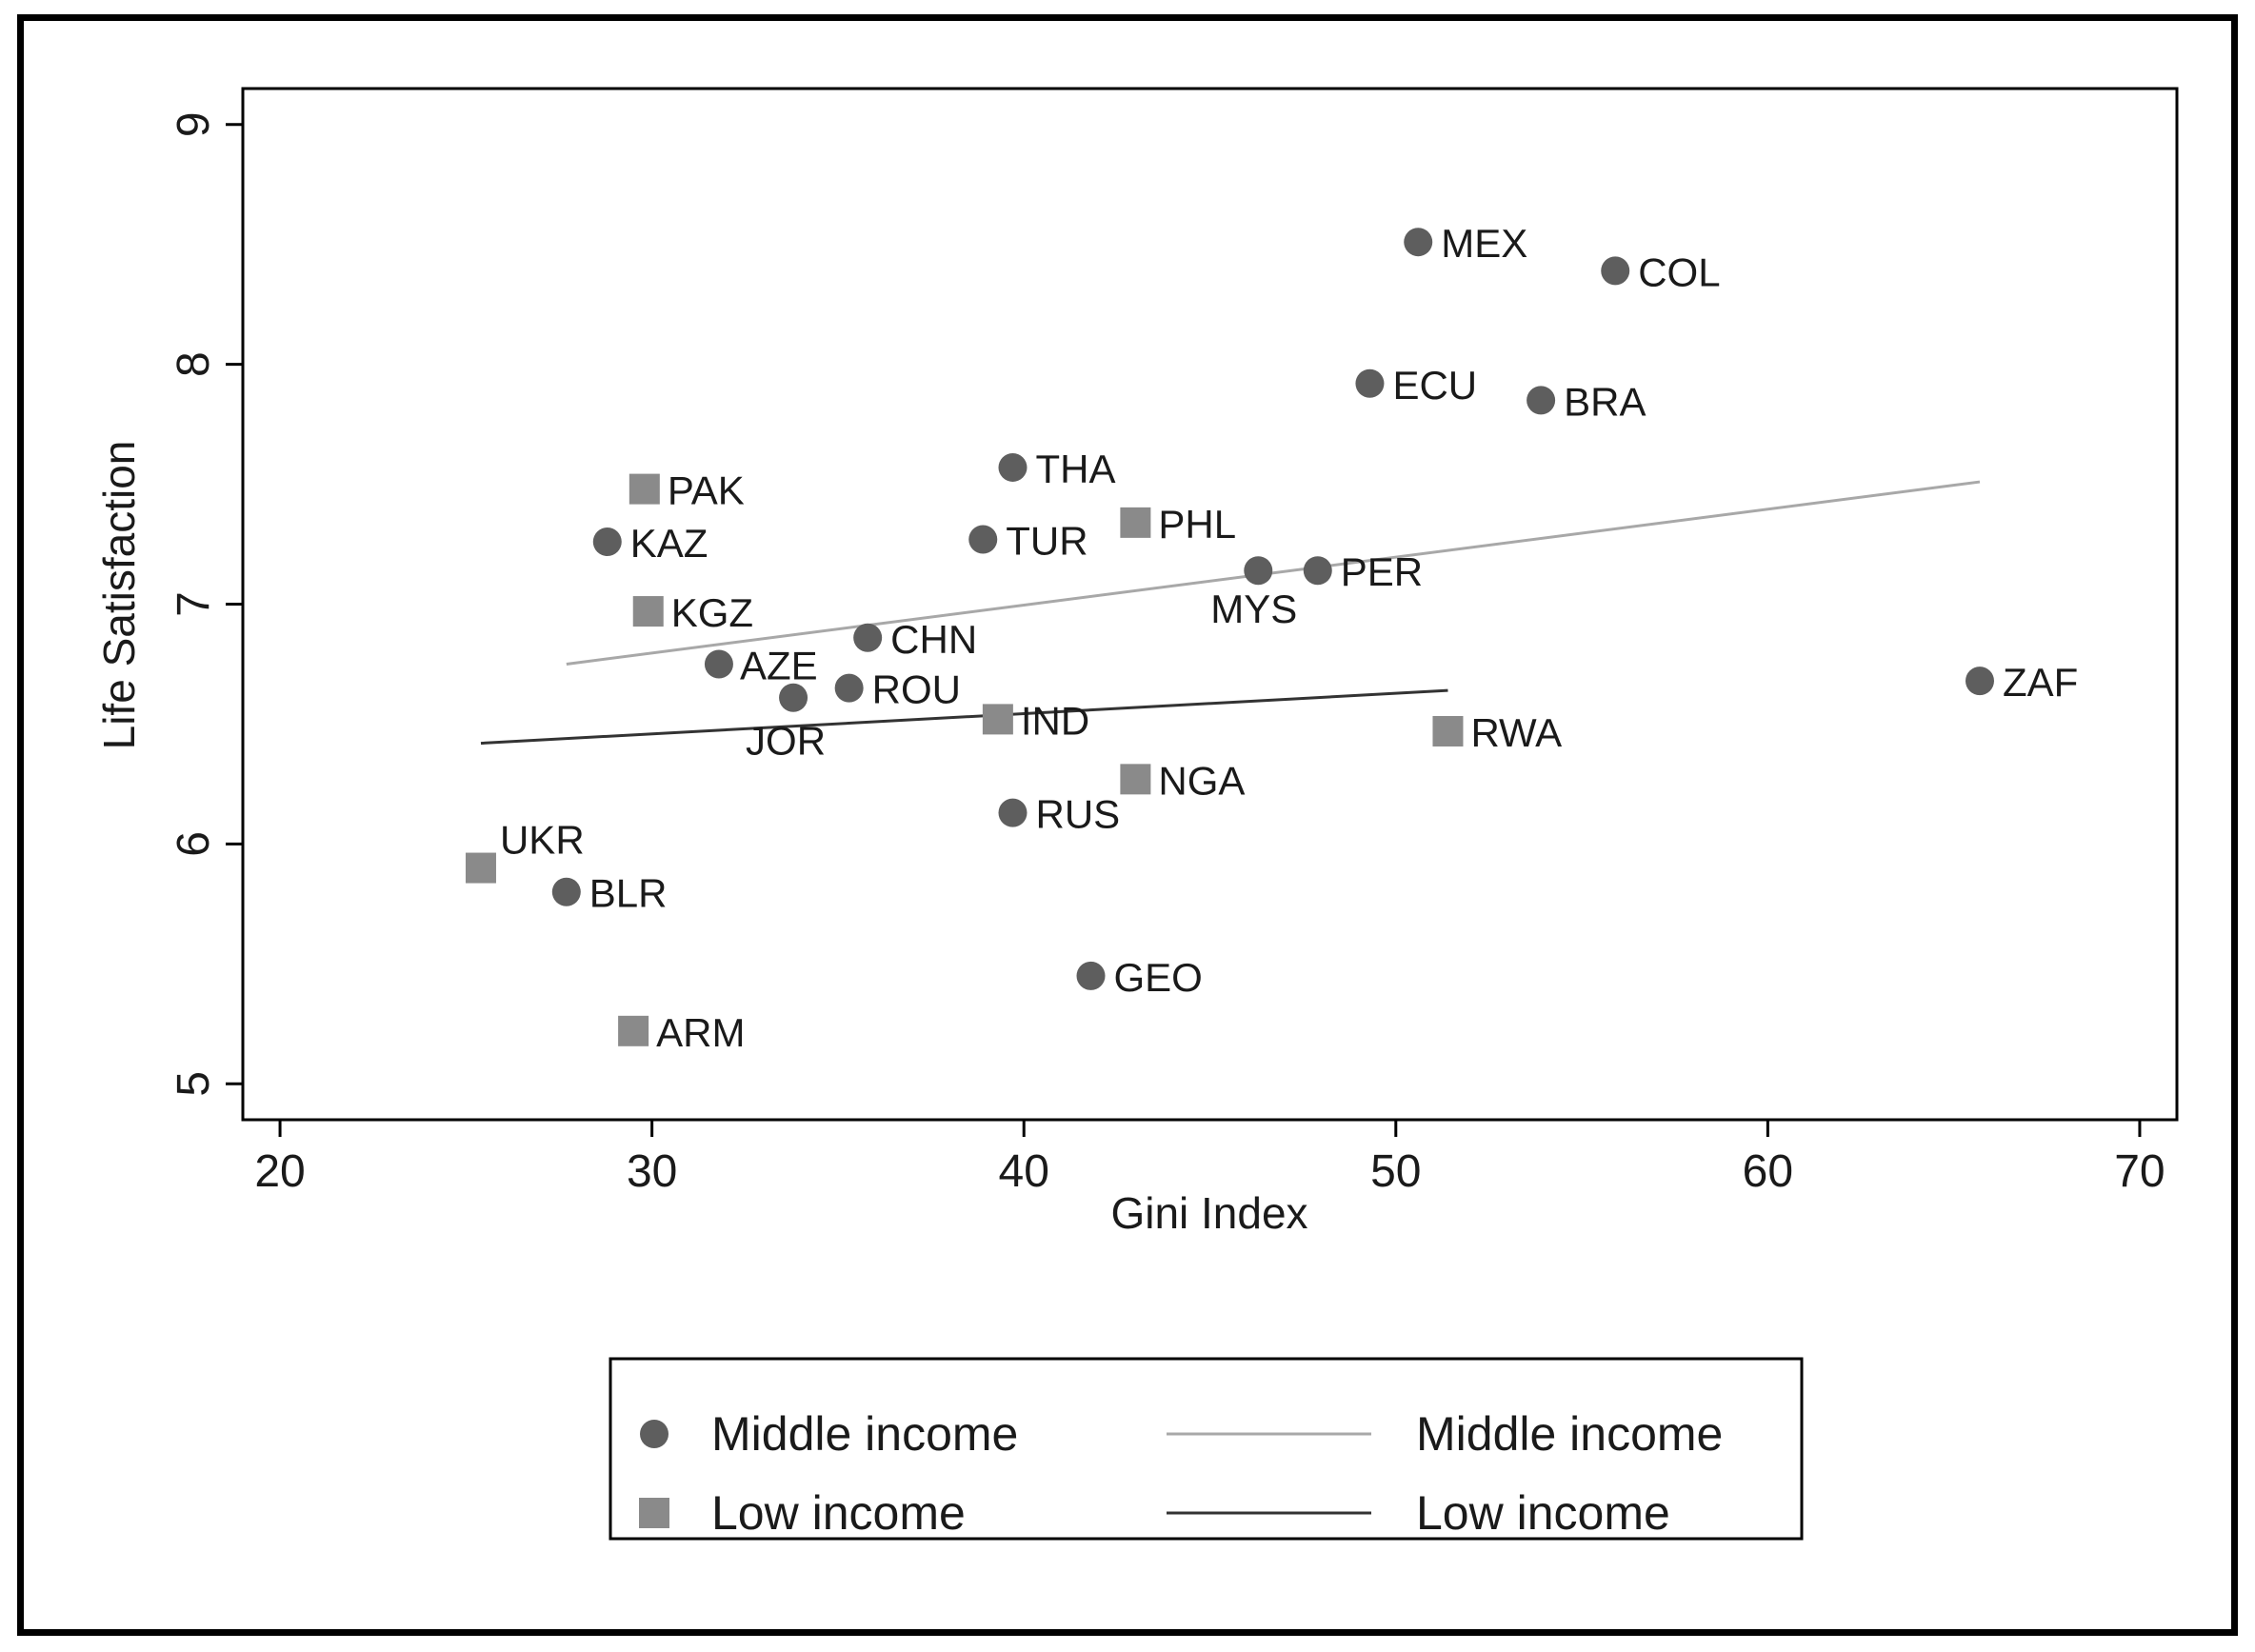 This screenshot has width=2255, height=1652. Describe the element at coordinates (868, 638) in the screenshot. I see `point-chn` at that location.